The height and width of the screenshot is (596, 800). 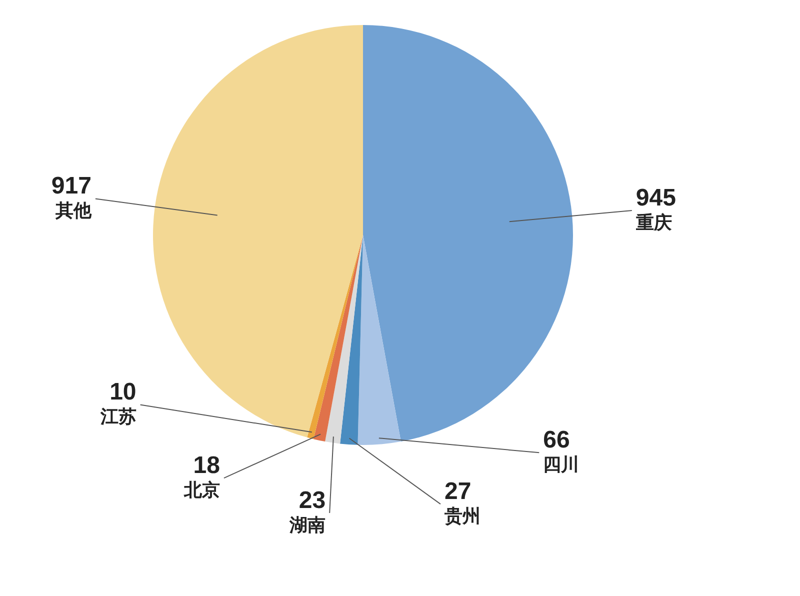 I want to click on data-label: 945, so click(x=656, y=198).